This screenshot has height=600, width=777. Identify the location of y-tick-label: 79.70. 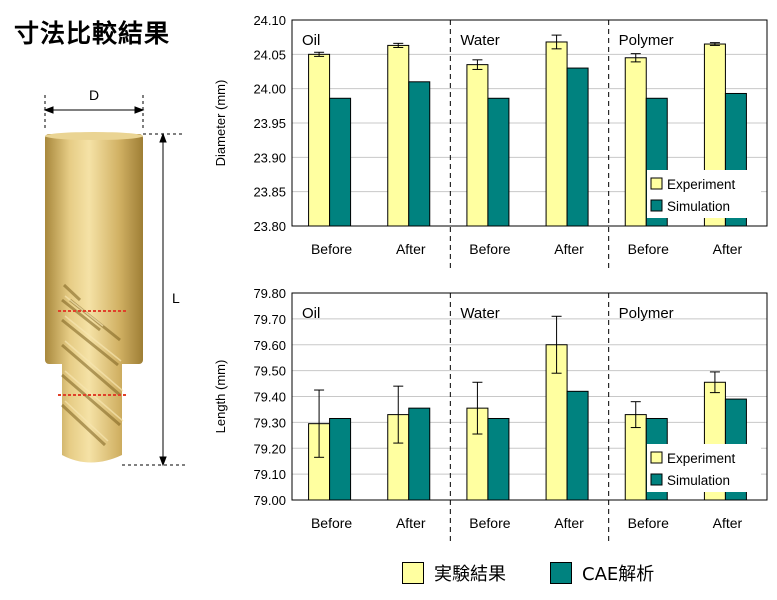
(269, 319).